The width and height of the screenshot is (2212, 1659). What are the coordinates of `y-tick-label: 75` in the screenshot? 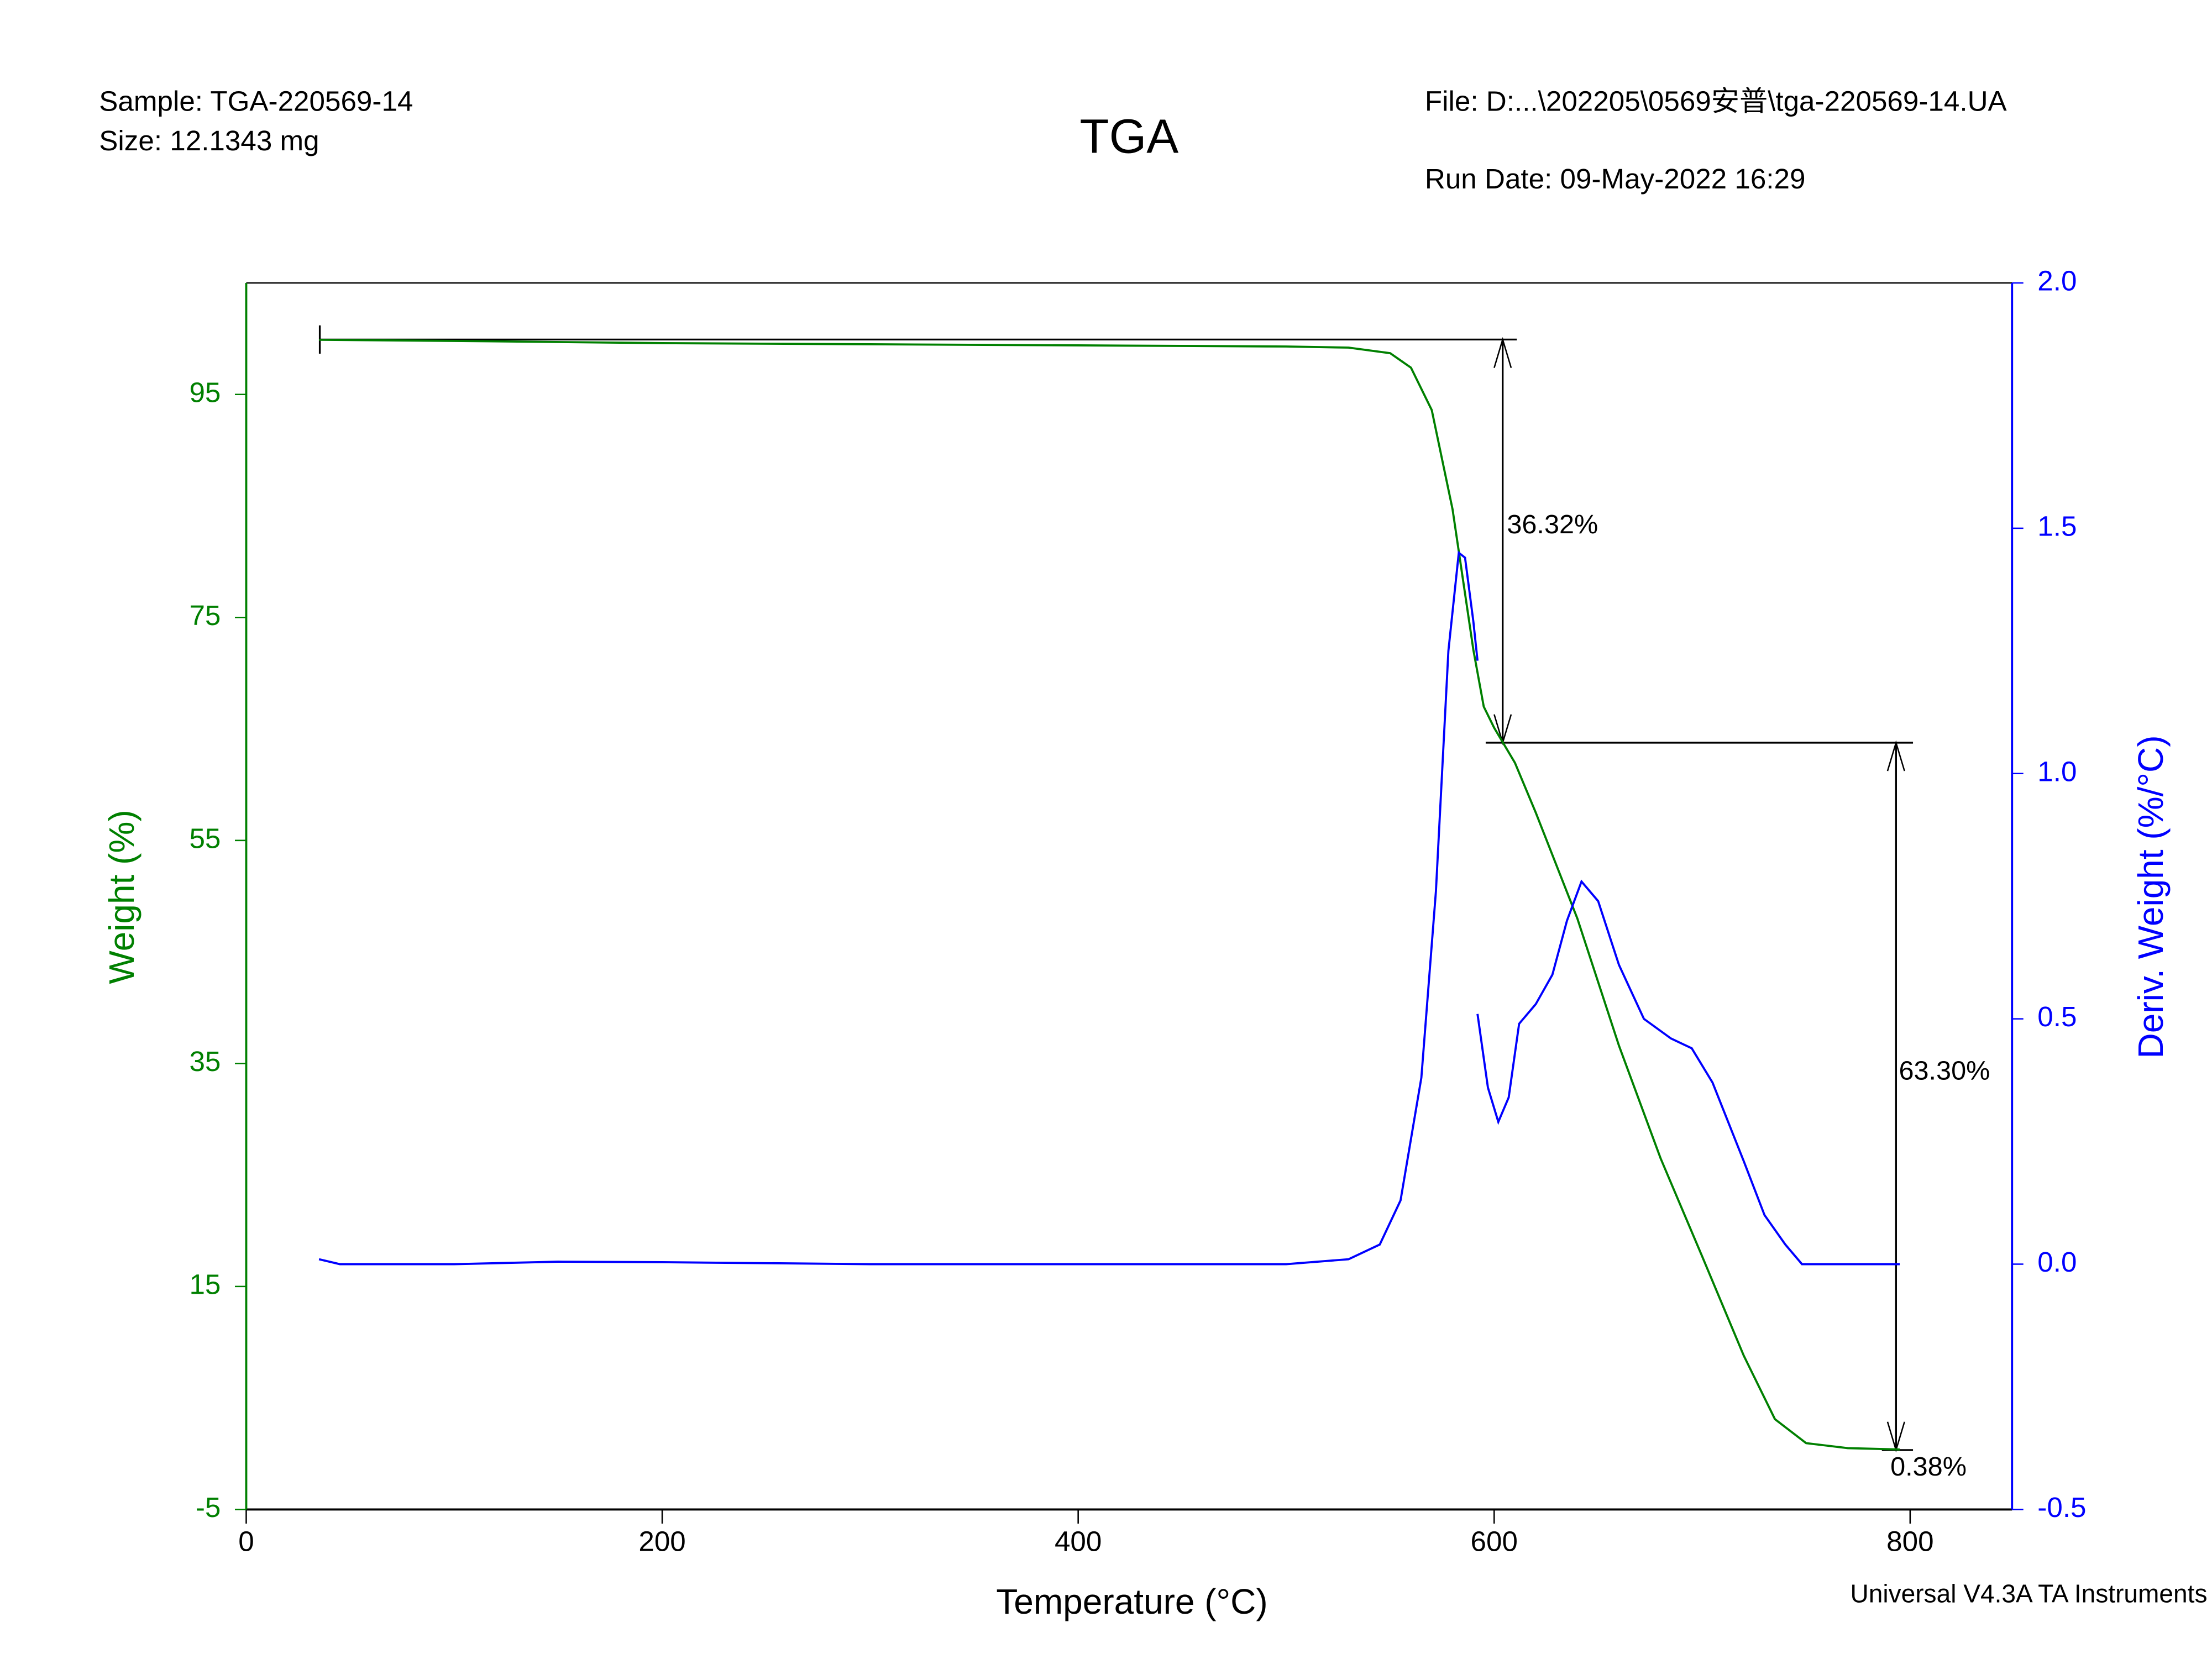 It's located at (205, 616).